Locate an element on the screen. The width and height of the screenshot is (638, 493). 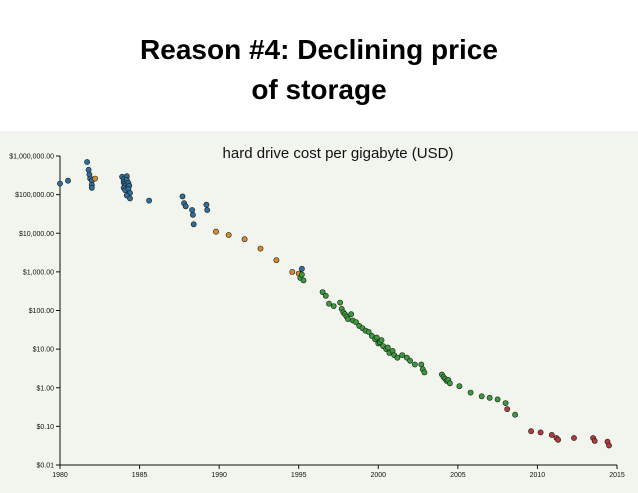
x-tick-label: 1980 is located at coordinates (60, 475).